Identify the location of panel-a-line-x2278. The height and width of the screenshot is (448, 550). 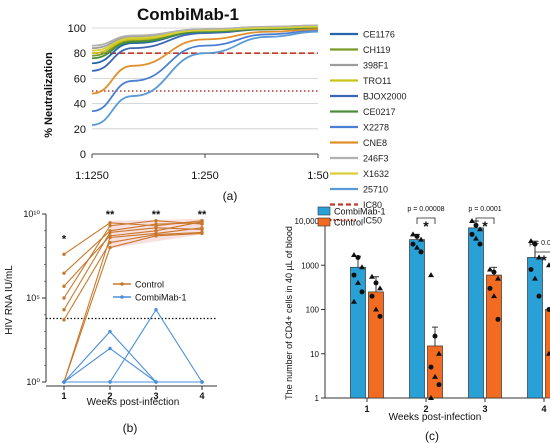
(205, 71).